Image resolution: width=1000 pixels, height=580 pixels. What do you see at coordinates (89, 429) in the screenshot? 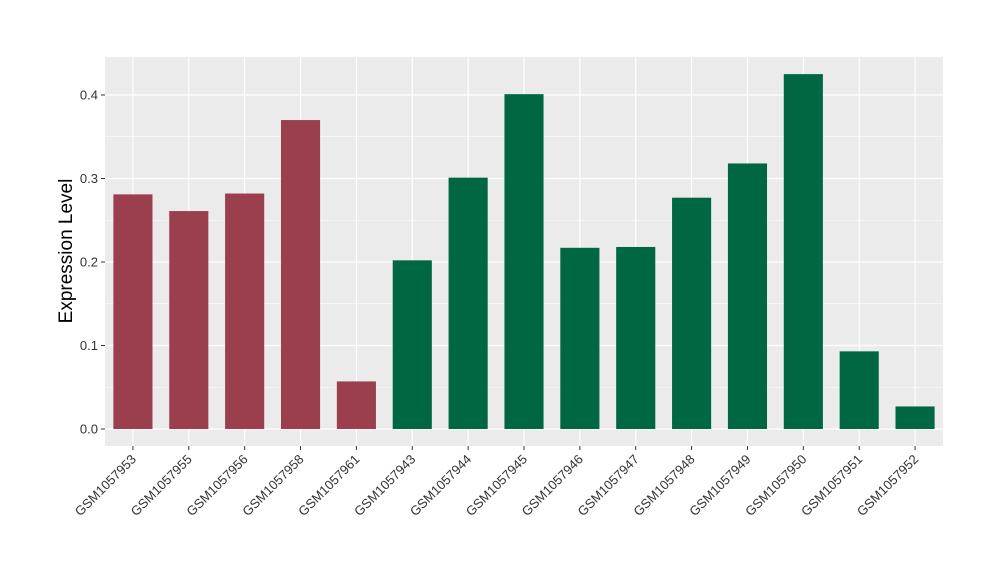
I see `y-tick-label: 0.0` at bounding box center [89, 429].